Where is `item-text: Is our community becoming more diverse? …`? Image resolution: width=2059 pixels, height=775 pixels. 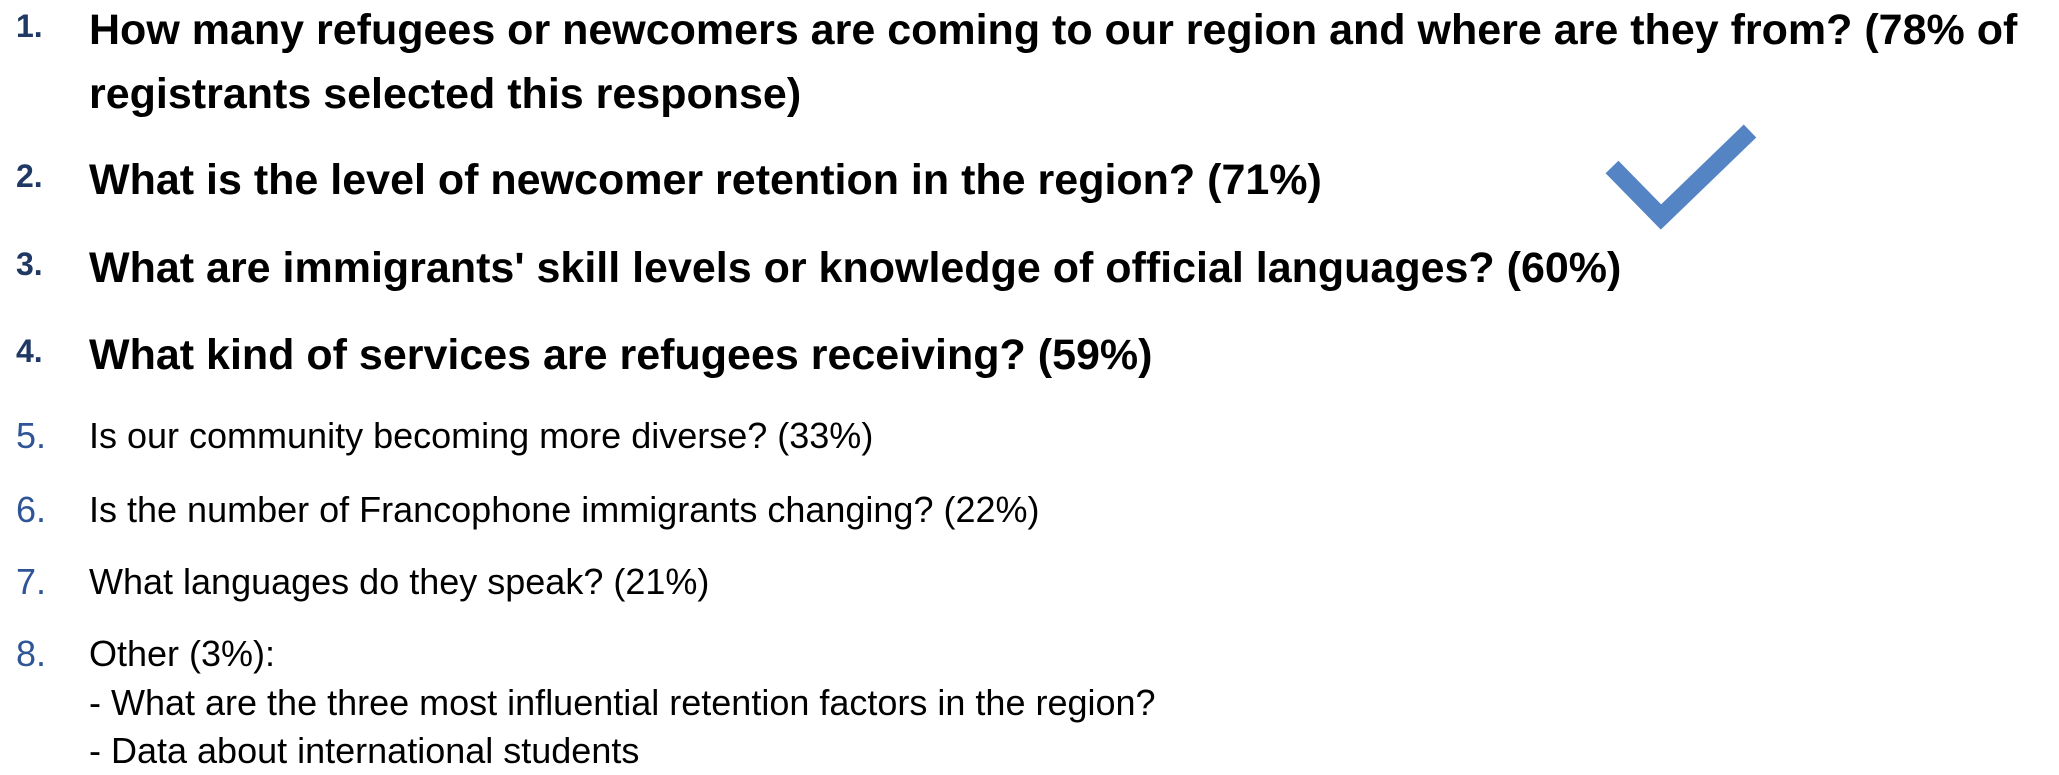 item-text: Is our community becoming more diverse? … is located at coordinates (481, 435).